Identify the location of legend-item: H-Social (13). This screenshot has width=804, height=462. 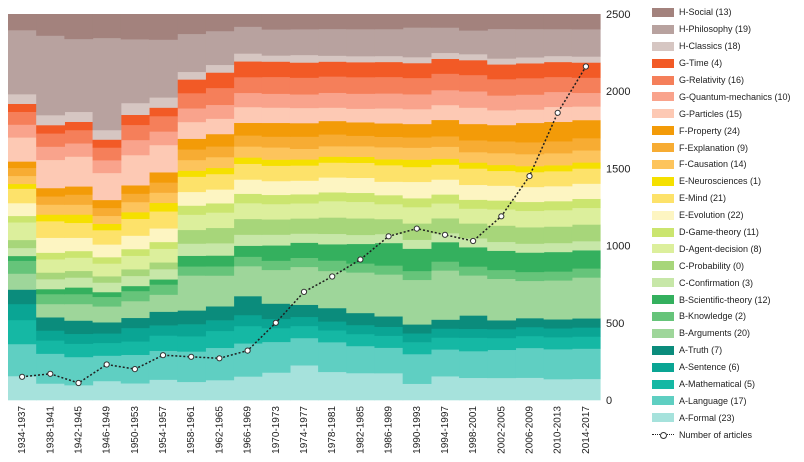
(727, 12).